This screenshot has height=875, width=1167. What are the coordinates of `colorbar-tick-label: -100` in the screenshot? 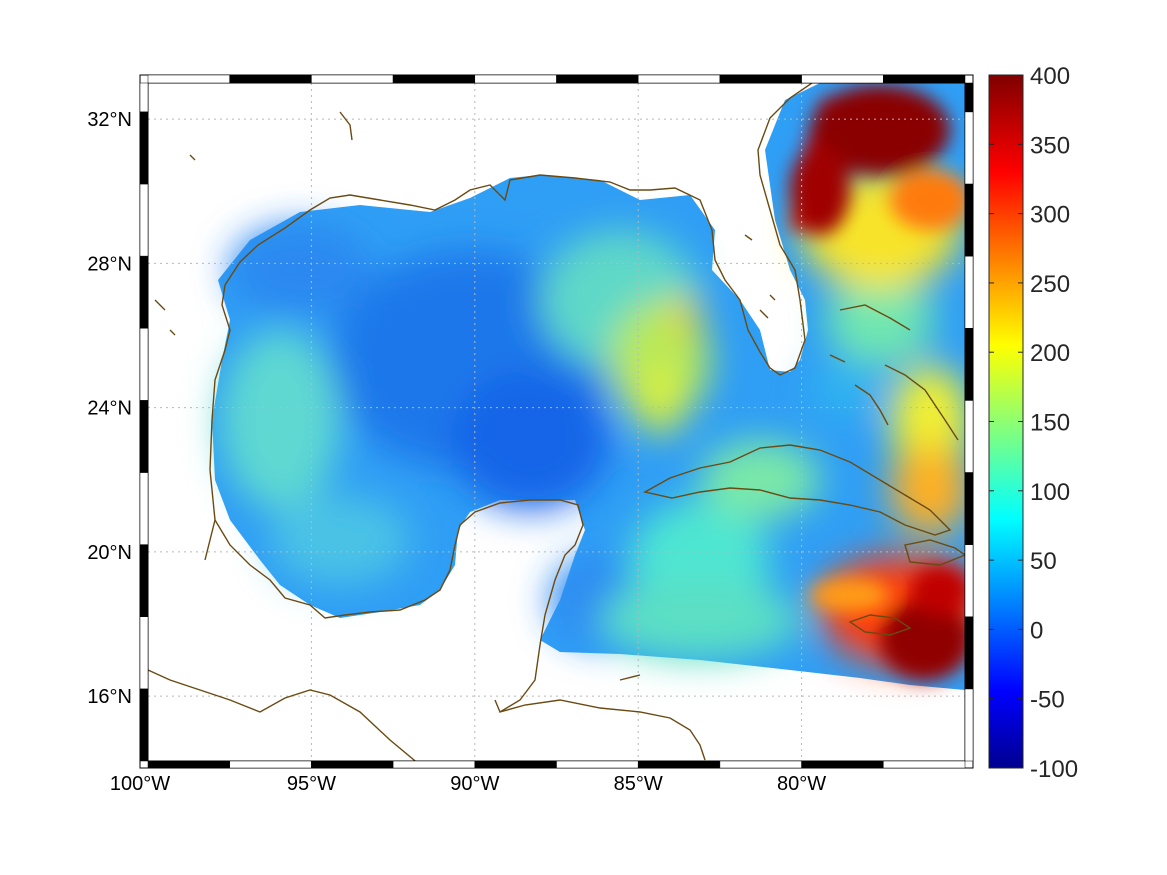 It's located at (1054, 769).